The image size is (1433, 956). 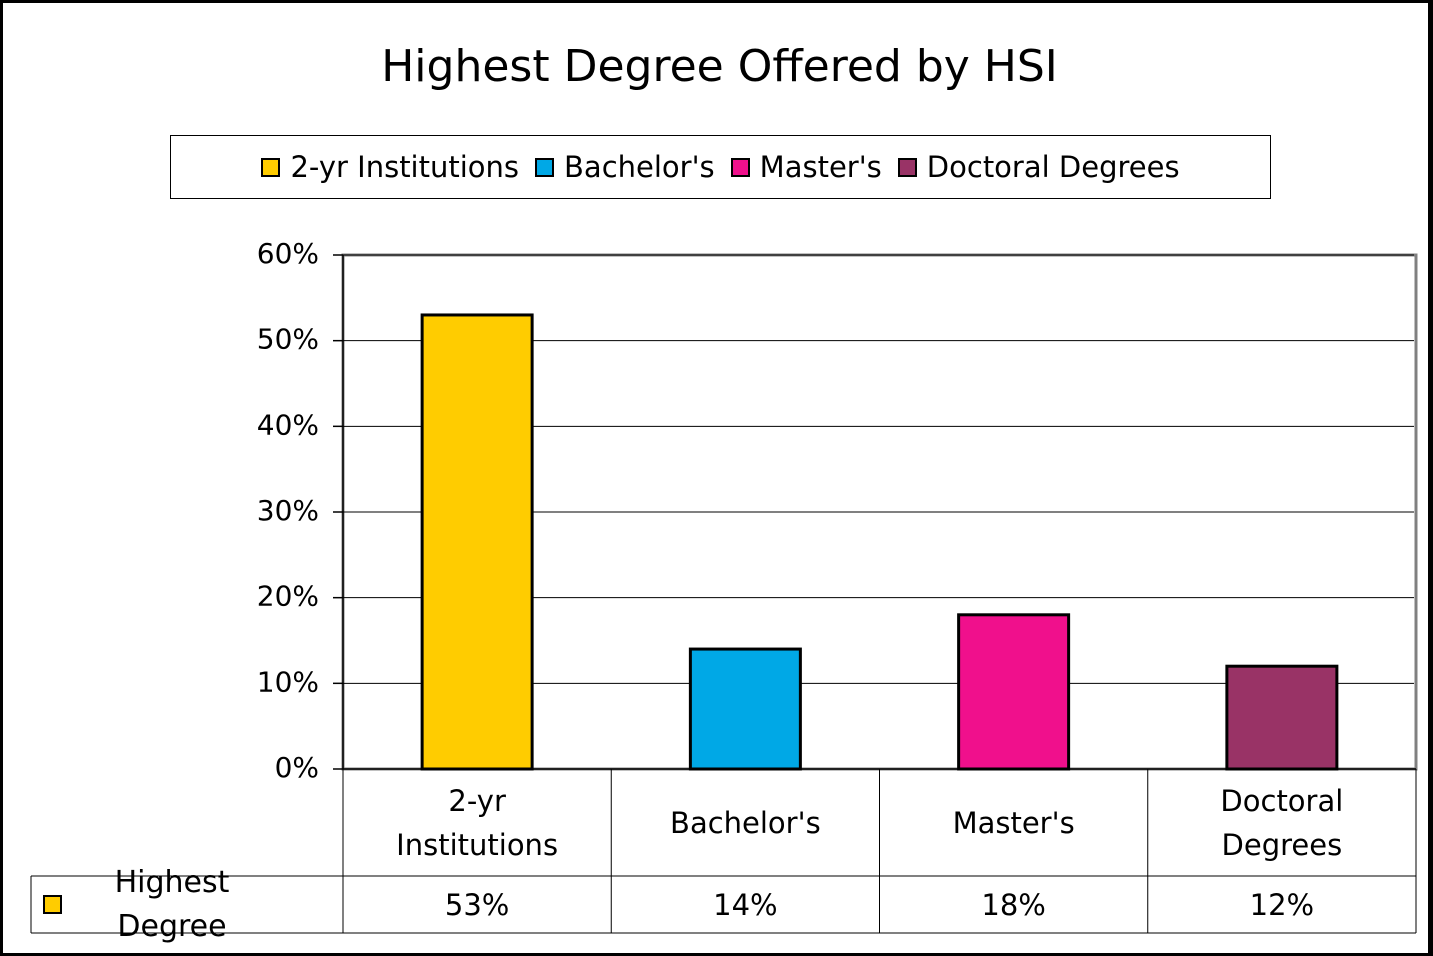 What do you see at coordinates (820, 167) in the screenshot?
I see `legend-label: Master's` at bounding box center [820, 167].